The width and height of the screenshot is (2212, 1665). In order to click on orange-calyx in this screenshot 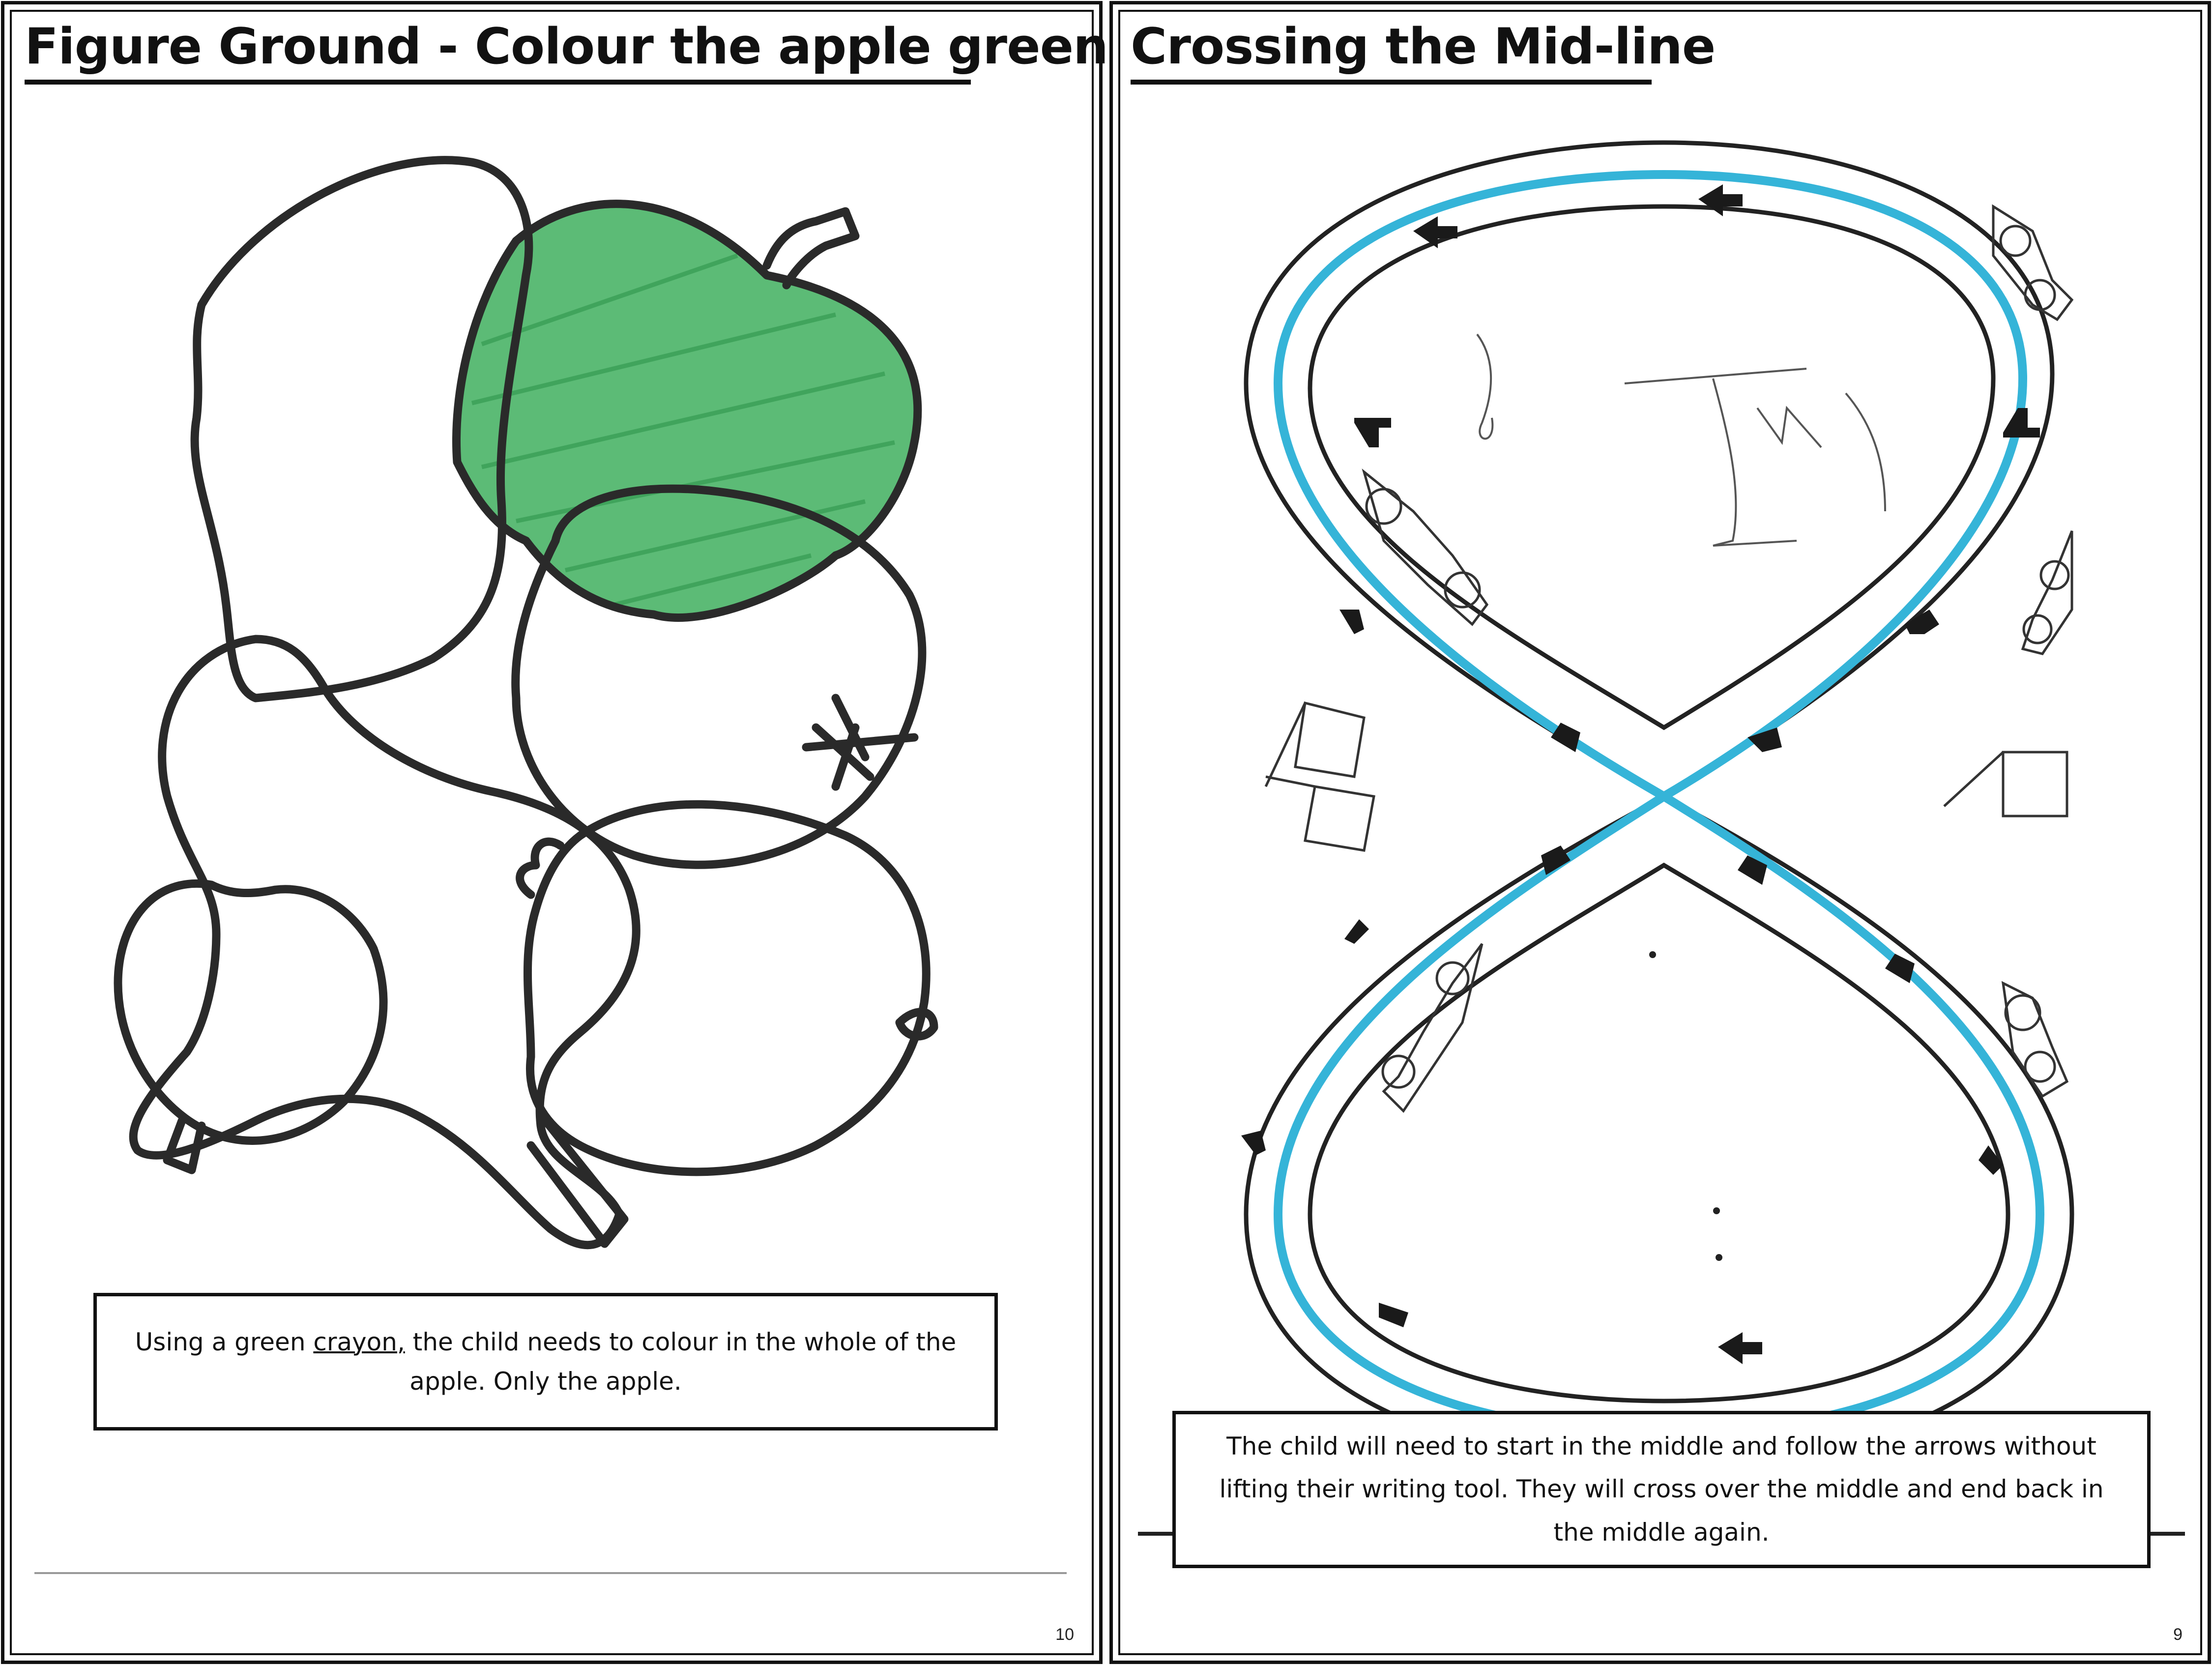, I will do `click(861, 742)`.